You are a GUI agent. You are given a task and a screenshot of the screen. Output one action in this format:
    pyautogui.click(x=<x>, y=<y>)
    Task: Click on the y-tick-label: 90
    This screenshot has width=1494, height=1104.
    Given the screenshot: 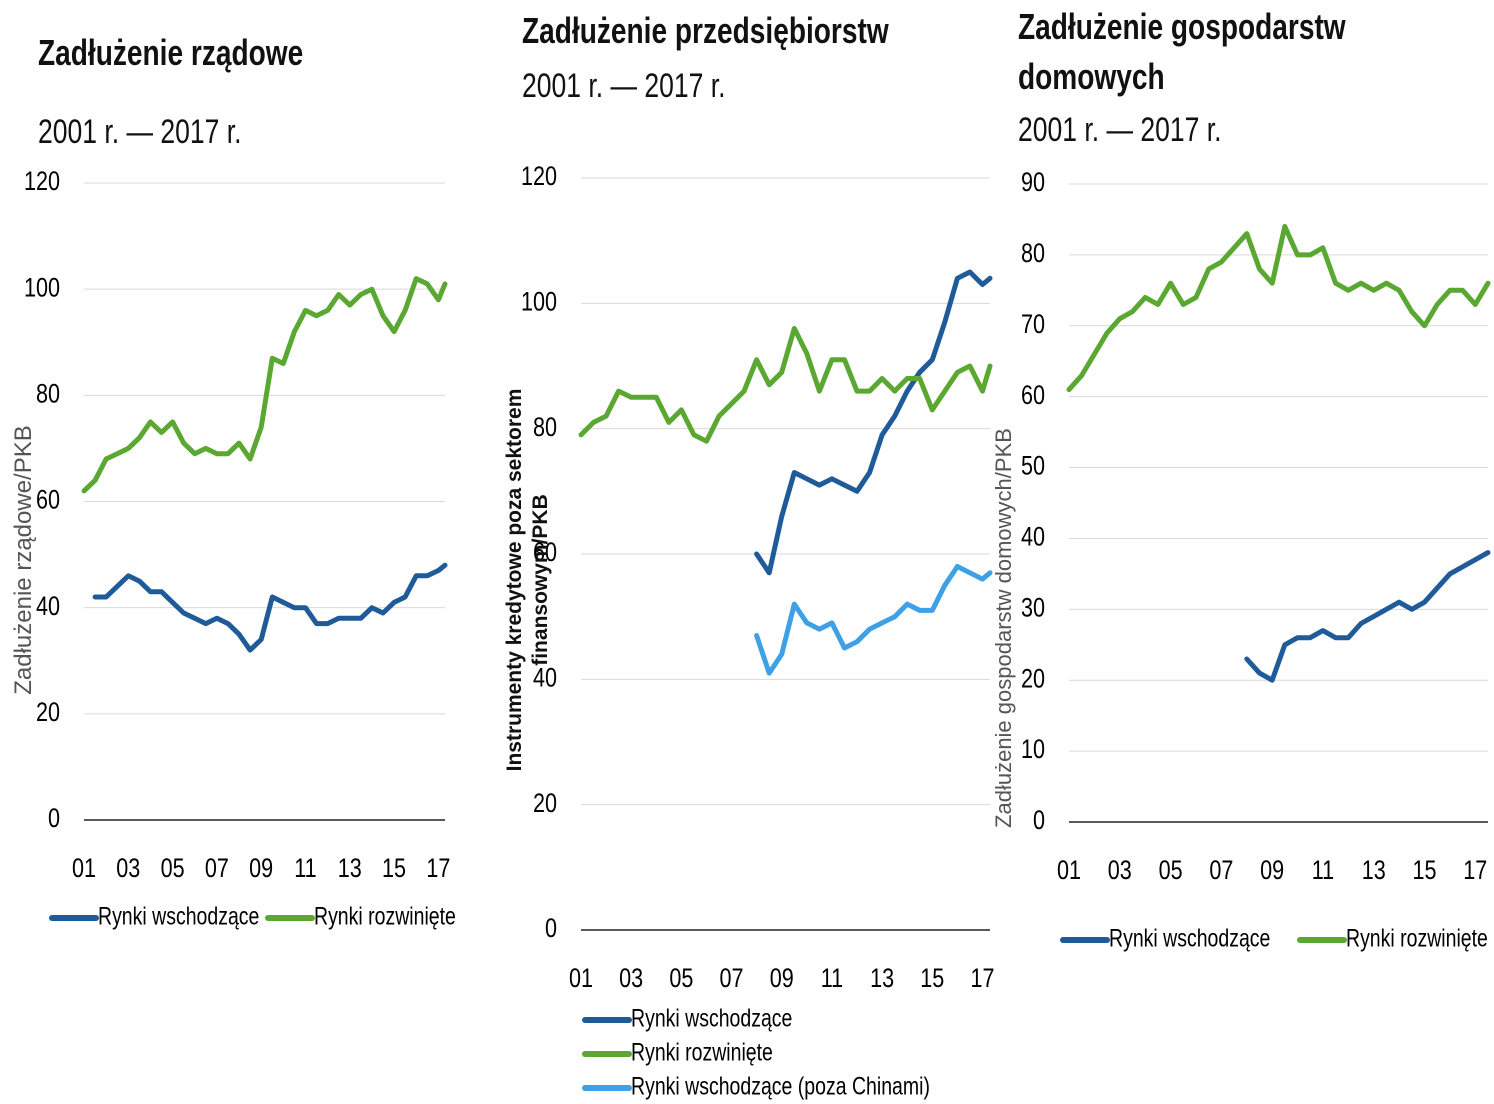 What is the action you would take?
    pyautogui.click(x=1033, y=183)
    